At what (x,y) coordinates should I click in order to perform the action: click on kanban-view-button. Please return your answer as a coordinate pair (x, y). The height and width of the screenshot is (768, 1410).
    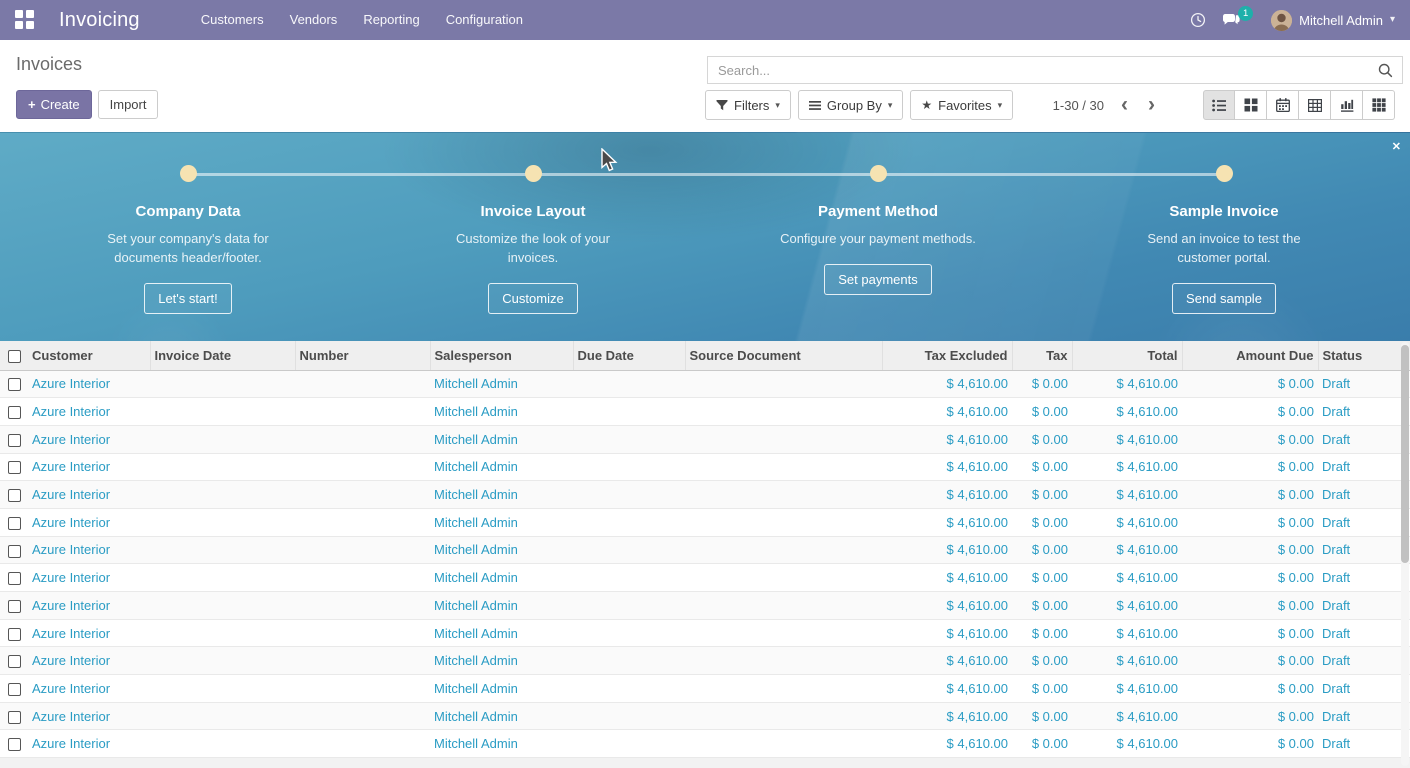
    Looking at the image, I should click on (1251, 105).